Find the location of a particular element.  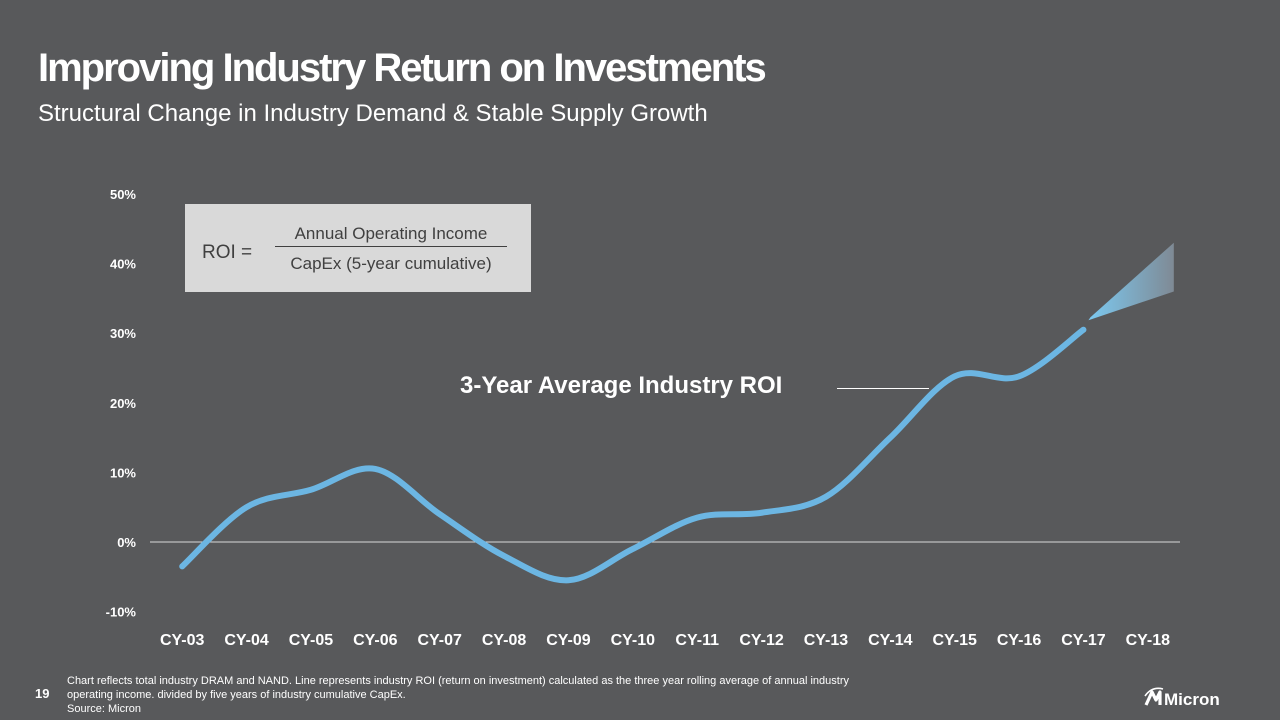

projection-wedge is located at coordinates (1131, 281).